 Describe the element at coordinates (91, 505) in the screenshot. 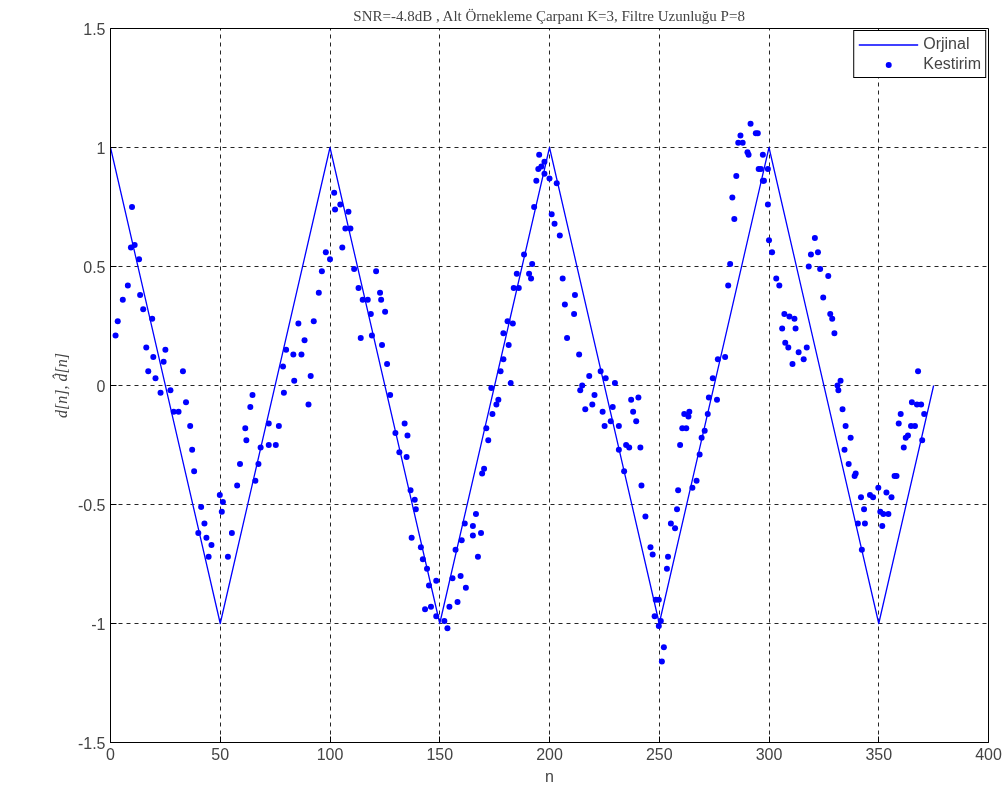

I see `y-tick-label: -0.5` at that location.